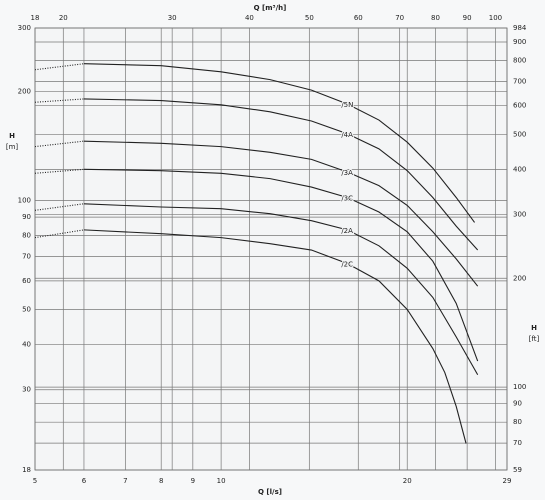 This screenshot has height=500, width=545. Describe the element at coordinates (12, 147) in the screenshot. I see `y-axis-unit: [m]` at that location.